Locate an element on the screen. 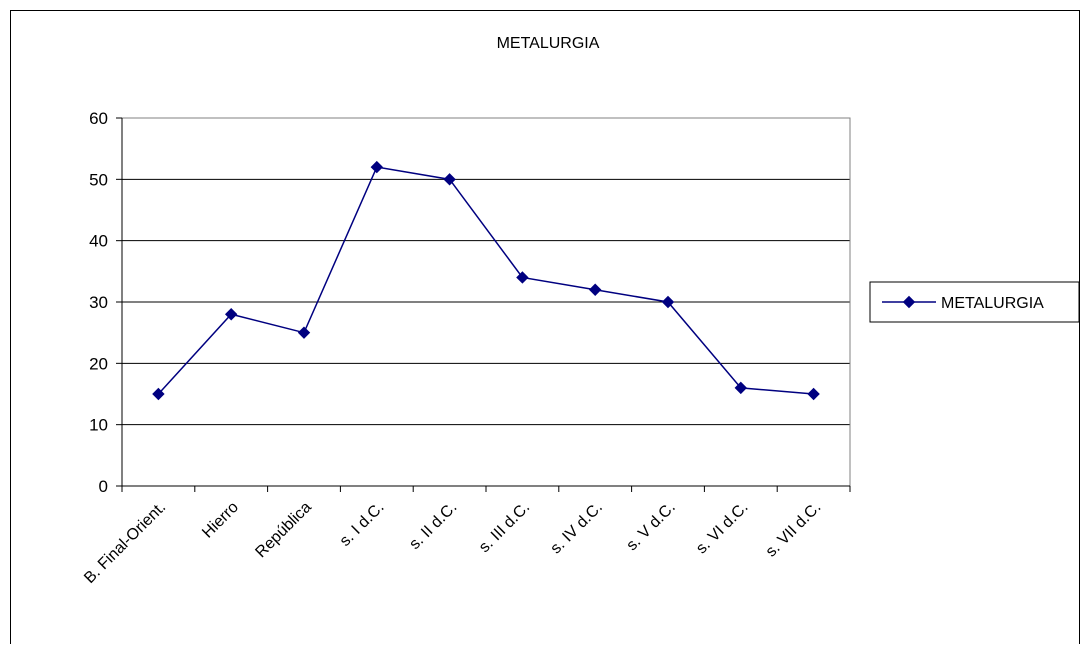  y-tick-label: 20 is located at coordinates (98, 363).